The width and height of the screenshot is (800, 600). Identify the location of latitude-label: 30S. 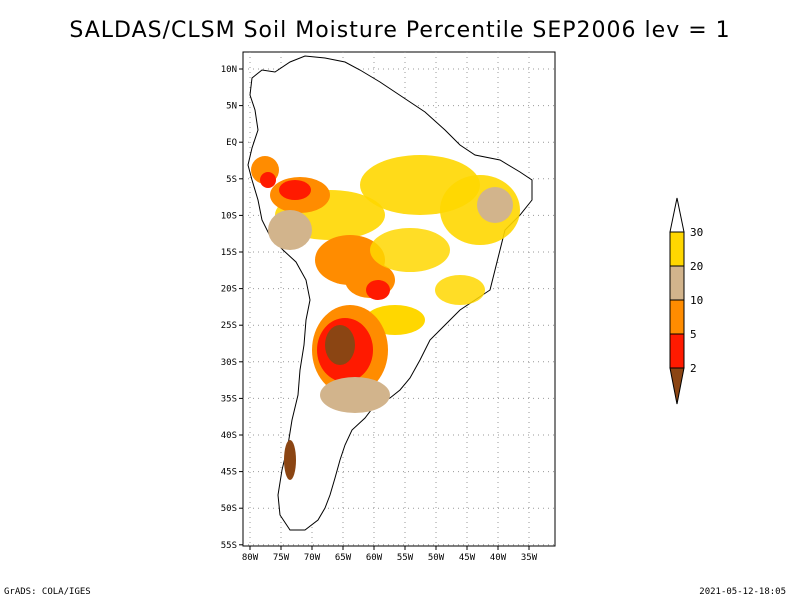
(229, 363).